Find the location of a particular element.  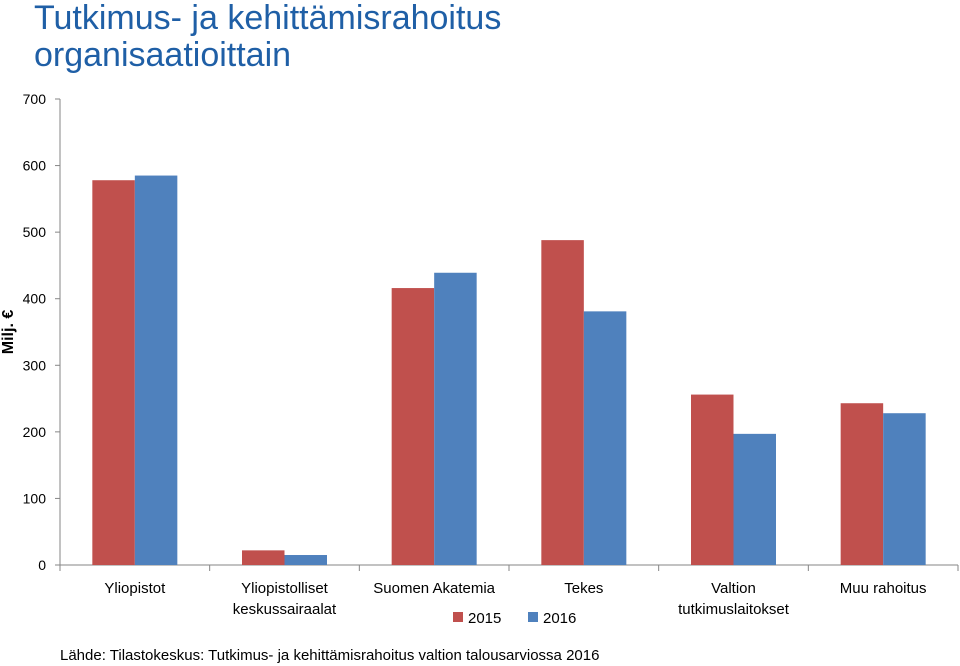

legend-swatch-2015 is located at coordinates (458, 617).